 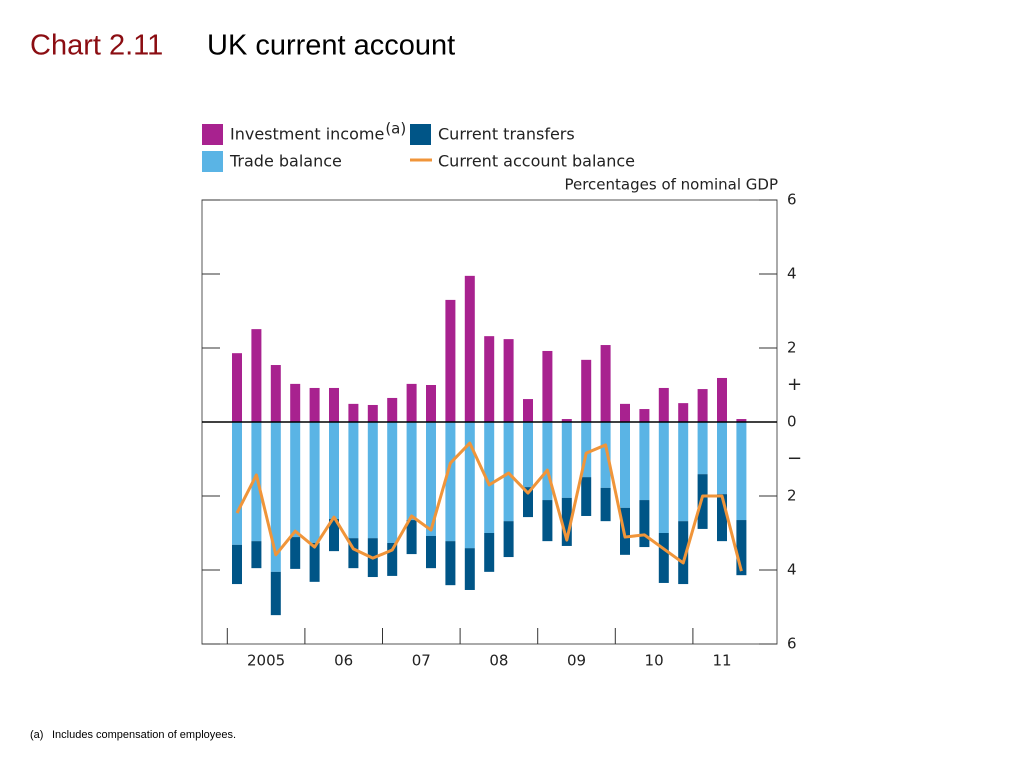 I want to click on x-tick-label: 06, so click(x=343, y=661).